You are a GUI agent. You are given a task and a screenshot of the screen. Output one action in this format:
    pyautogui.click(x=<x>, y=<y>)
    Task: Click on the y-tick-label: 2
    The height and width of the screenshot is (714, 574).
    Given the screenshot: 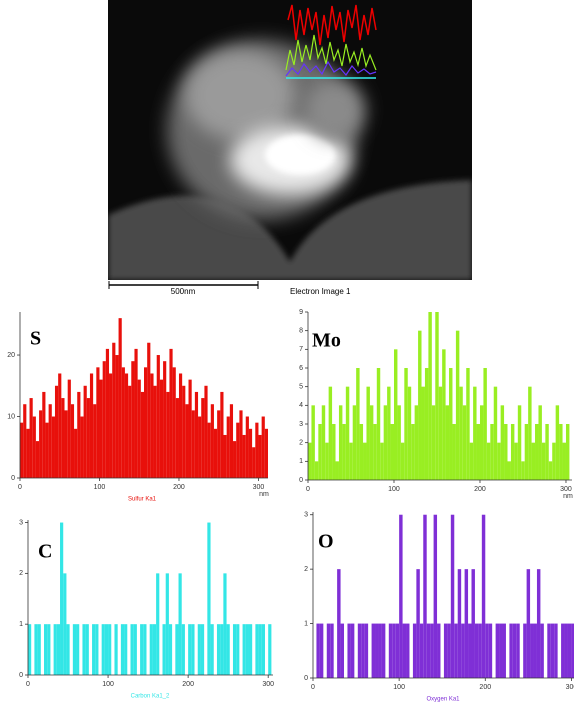 What is the action you would take?
    pyautogui.click(x=21, y=573)
    